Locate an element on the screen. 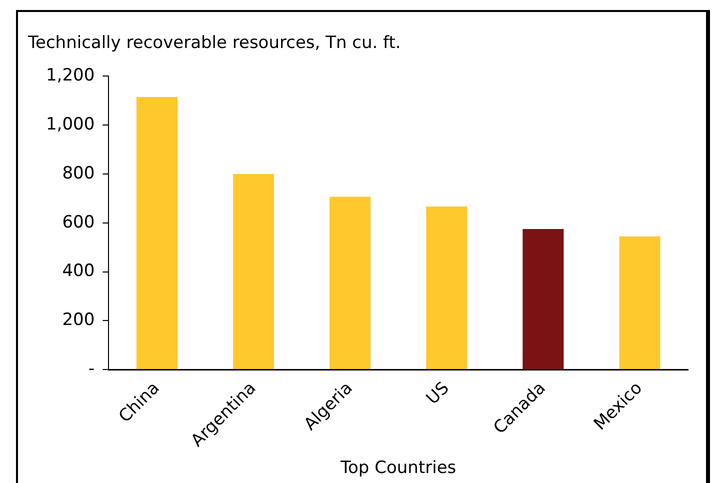 The height and width of the screenshot is (483, 719). y-tick-label: - is located at coordinates (91, 368).